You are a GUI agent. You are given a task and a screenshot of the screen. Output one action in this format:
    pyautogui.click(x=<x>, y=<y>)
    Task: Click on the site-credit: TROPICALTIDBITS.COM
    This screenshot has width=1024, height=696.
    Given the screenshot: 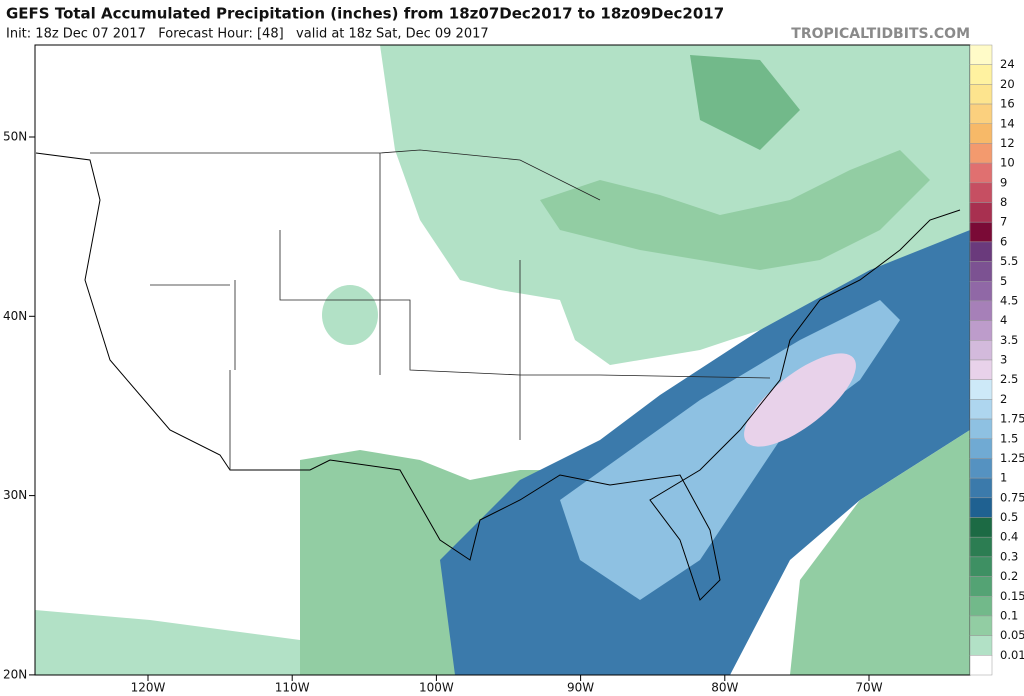 What is the action you would take?
    pyautogui.click(x=880, y=34)
    